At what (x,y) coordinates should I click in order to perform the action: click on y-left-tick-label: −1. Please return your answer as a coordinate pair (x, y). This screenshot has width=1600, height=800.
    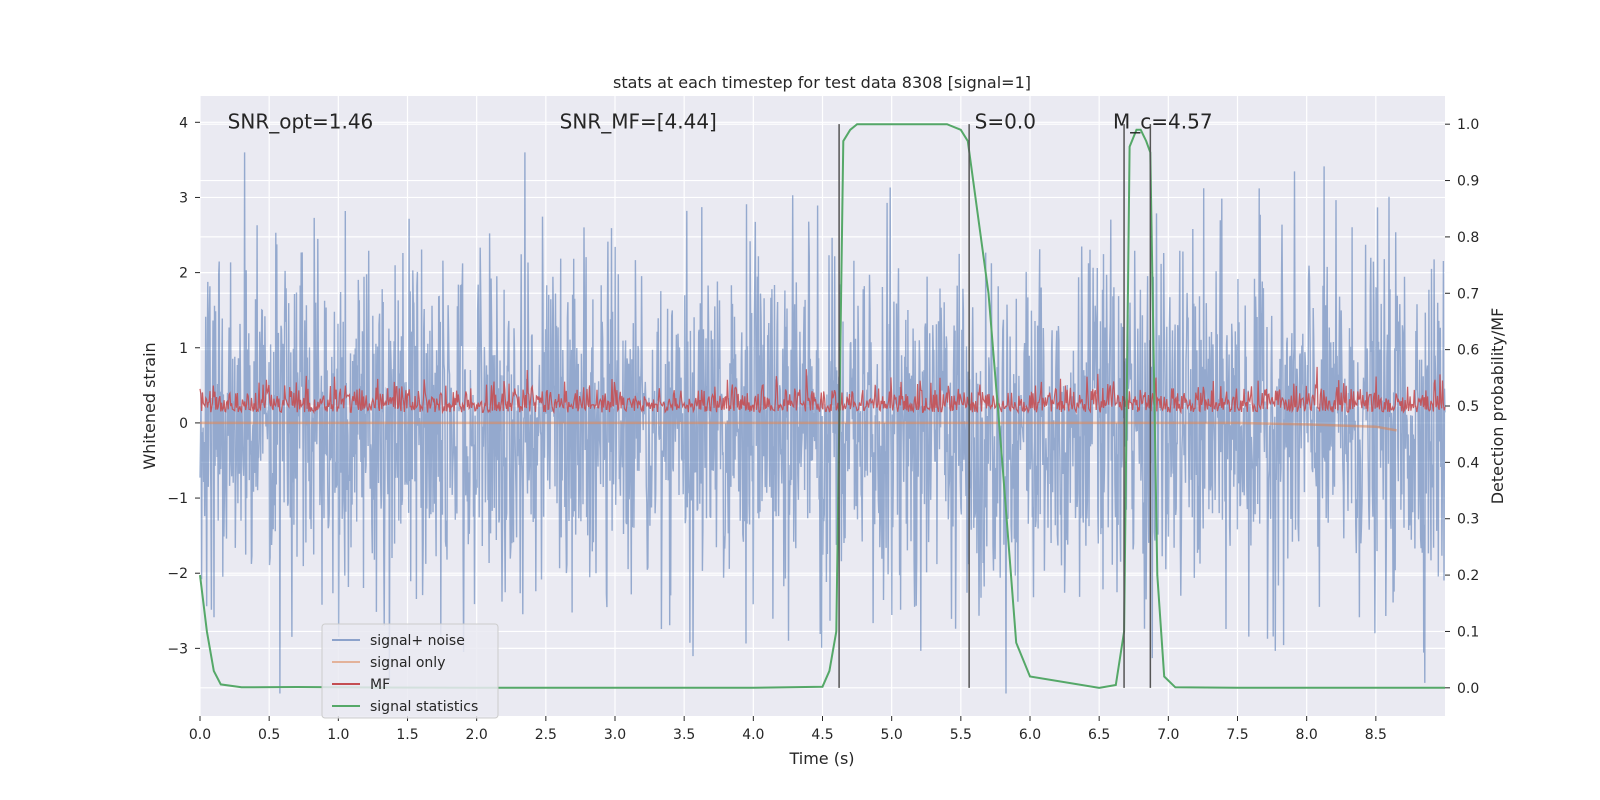
    Looking at the image, I should click on (177, 499).